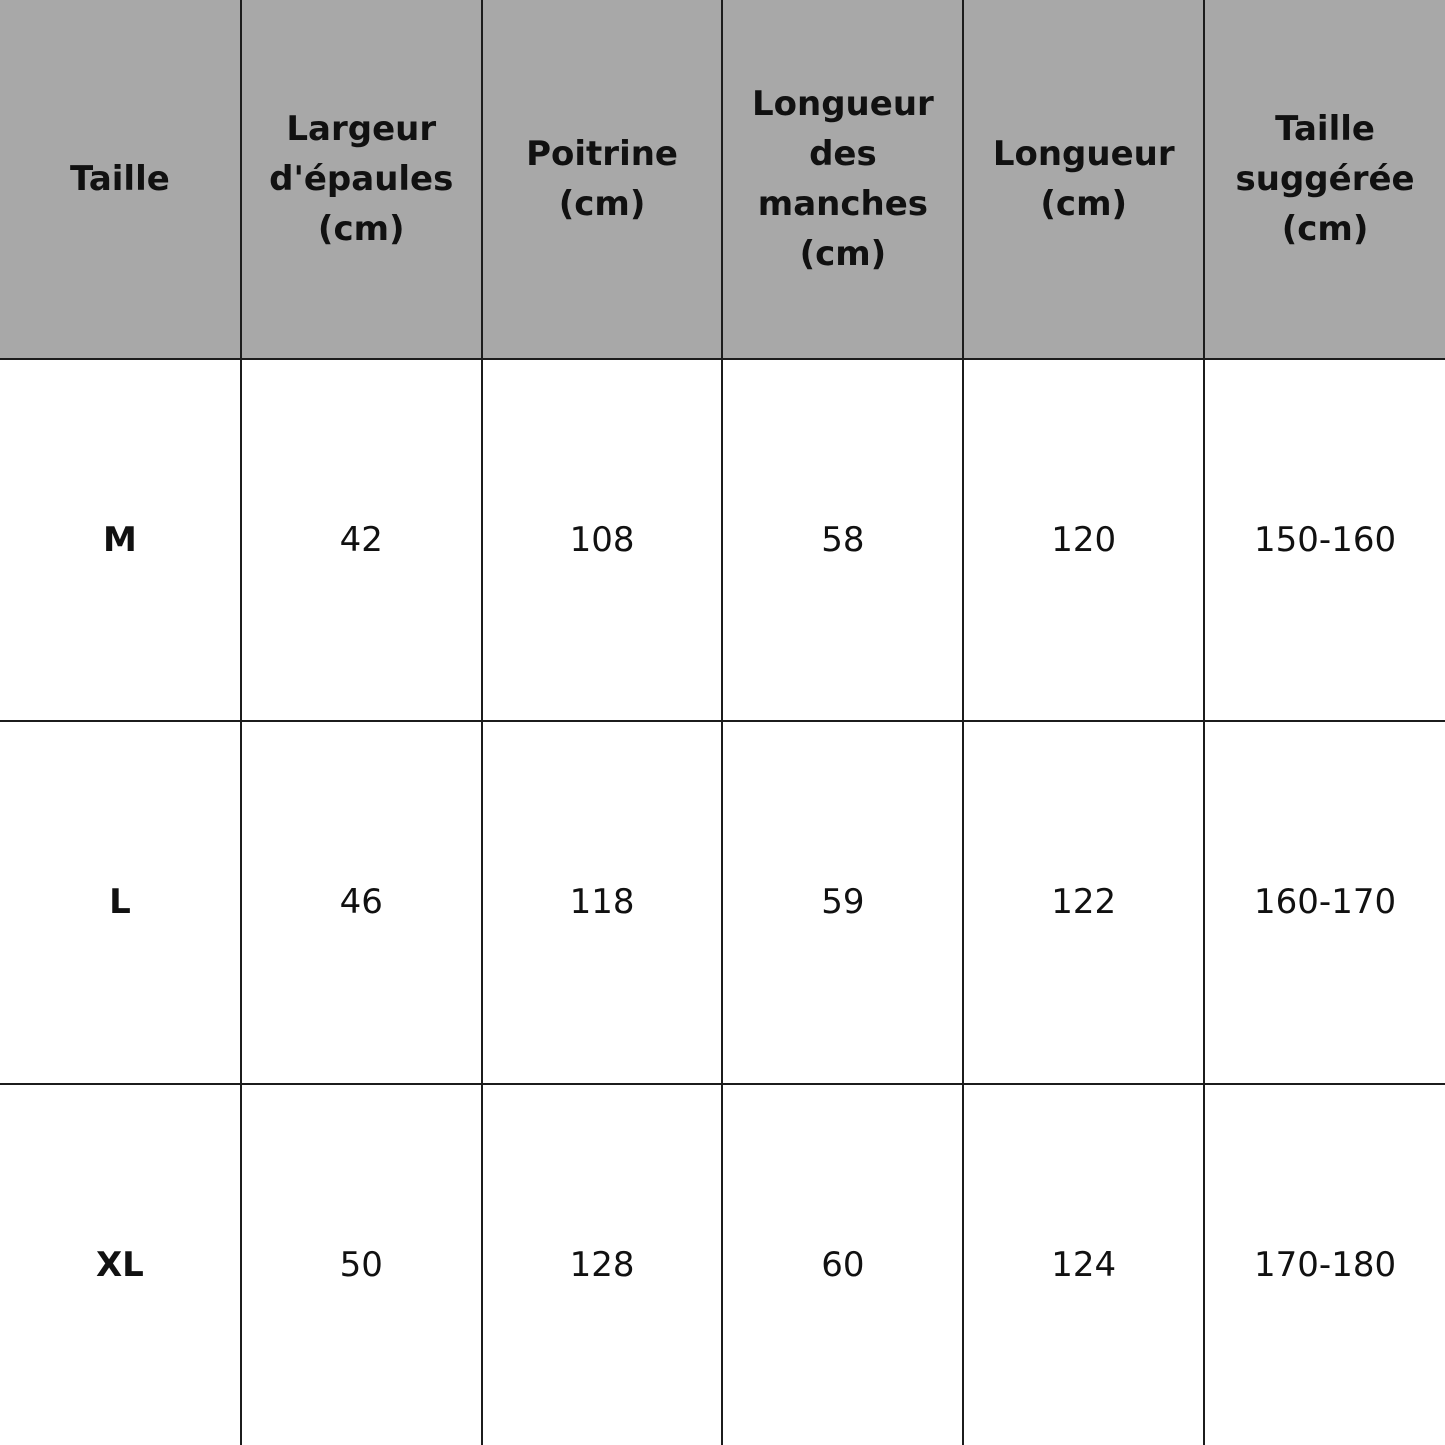  Describe the element at coordinates (843, 540) in the screenshot. I see `cell-sleeve: 58` at that location.